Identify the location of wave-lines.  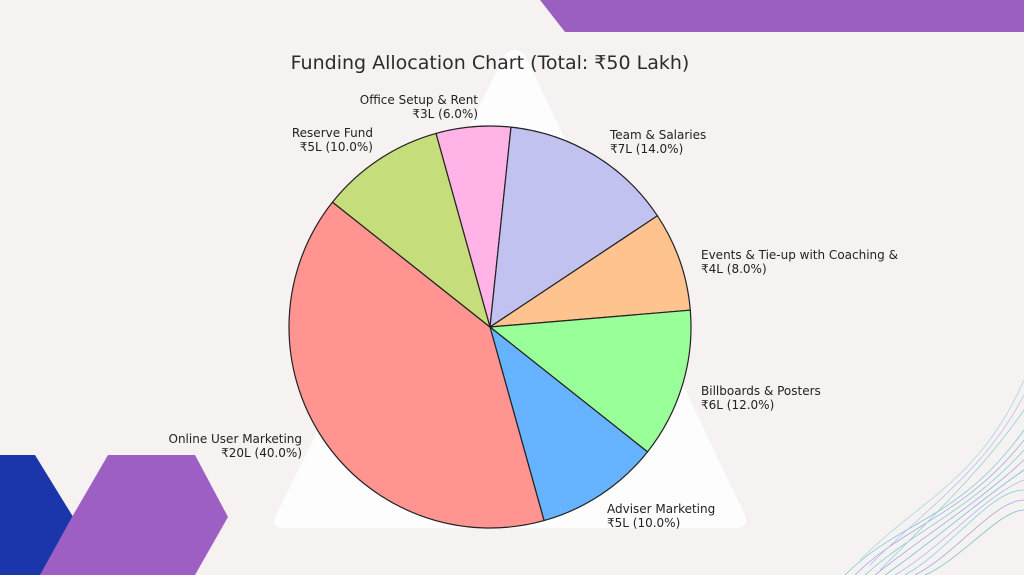
(934, 477).